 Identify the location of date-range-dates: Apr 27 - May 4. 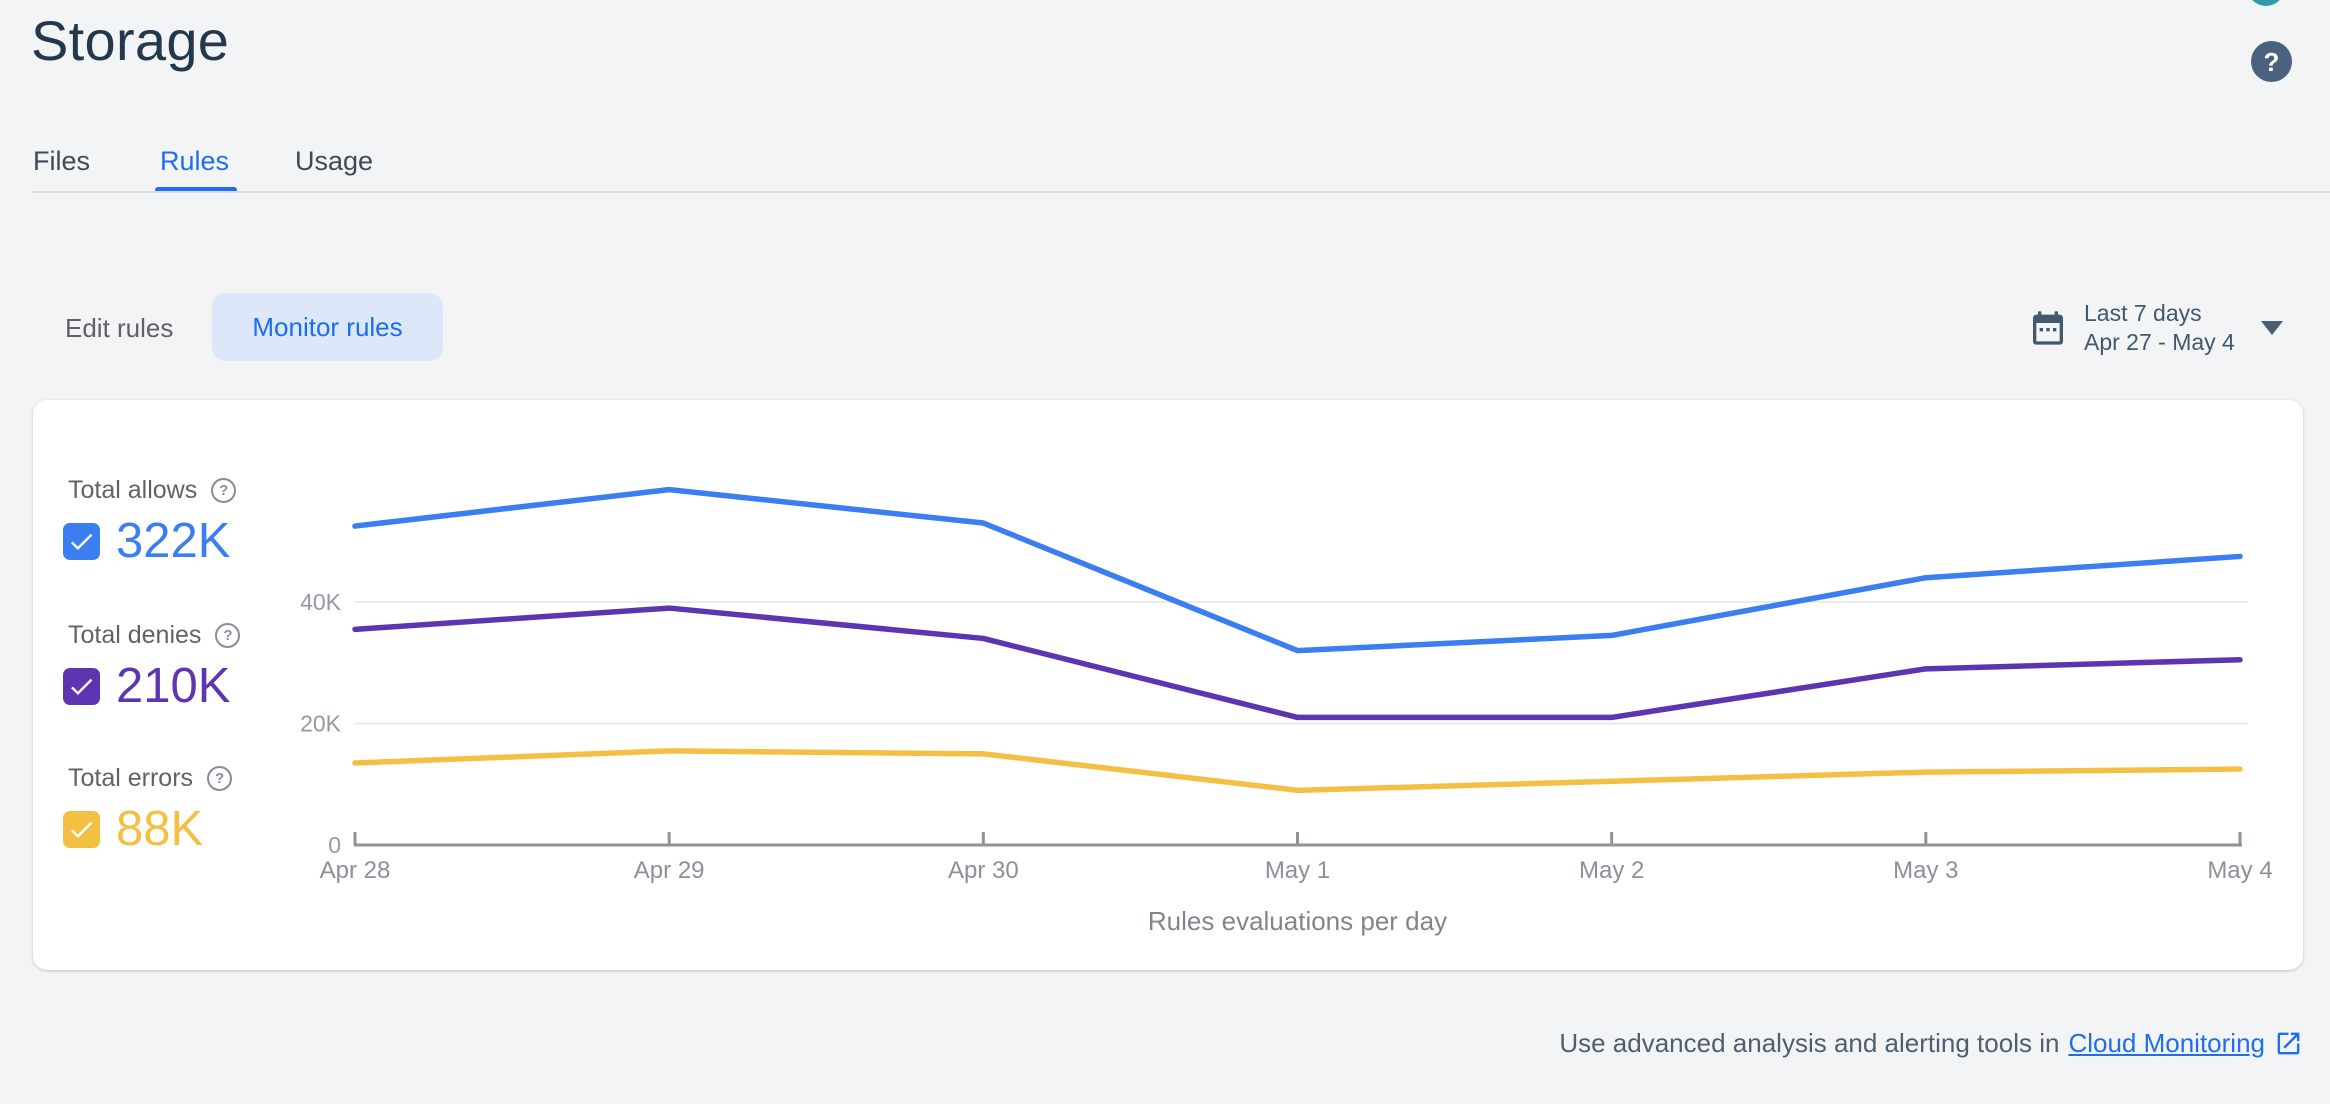
(2159, 342).